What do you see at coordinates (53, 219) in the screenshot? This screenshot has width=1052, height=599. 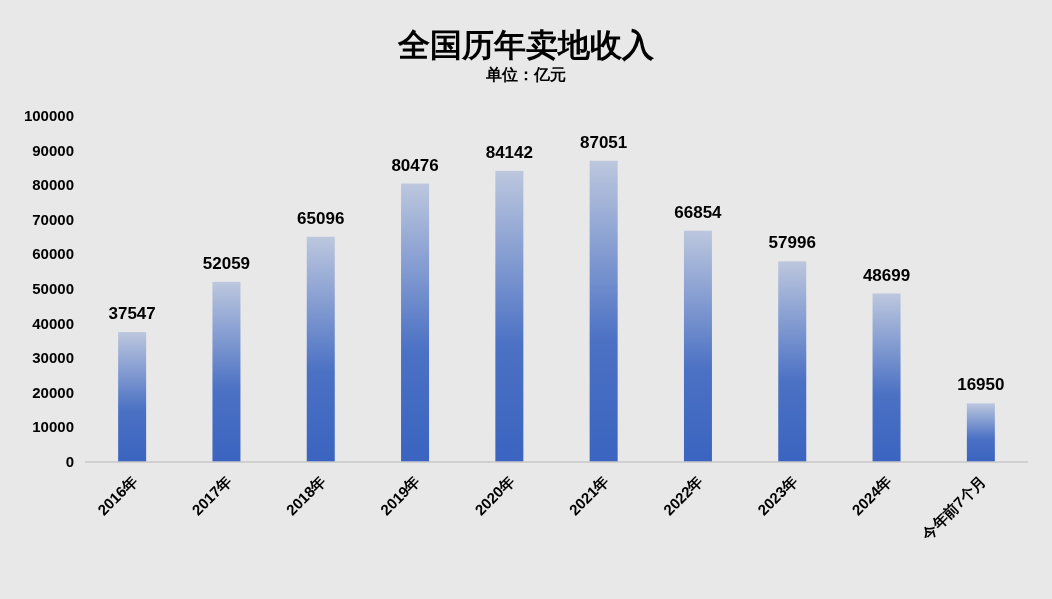 I see `y-tick-label: 70000` at bounding box center [53, 219].